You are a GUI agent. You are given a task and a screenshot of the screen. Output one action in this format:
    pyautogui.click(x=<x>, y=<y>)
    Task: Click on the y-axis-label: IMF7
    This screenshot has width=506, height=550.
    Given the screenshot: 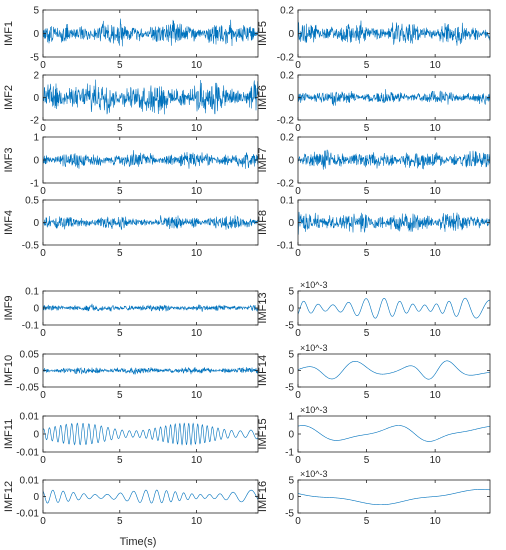 What is the action you would take?
    pyautogui.click(x=263, y=159)
    